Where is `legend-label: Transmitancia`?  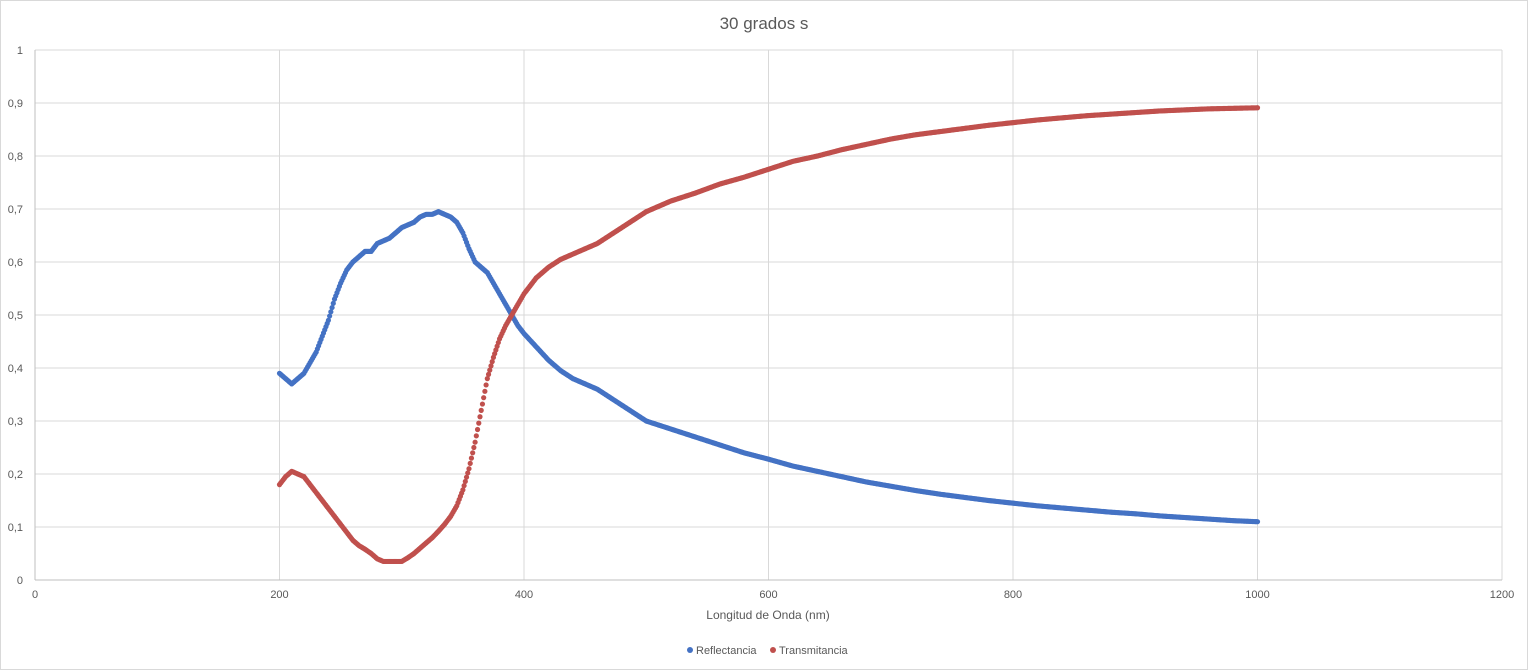 legend-label: Transmitancia is located at coordinates (814, 651).